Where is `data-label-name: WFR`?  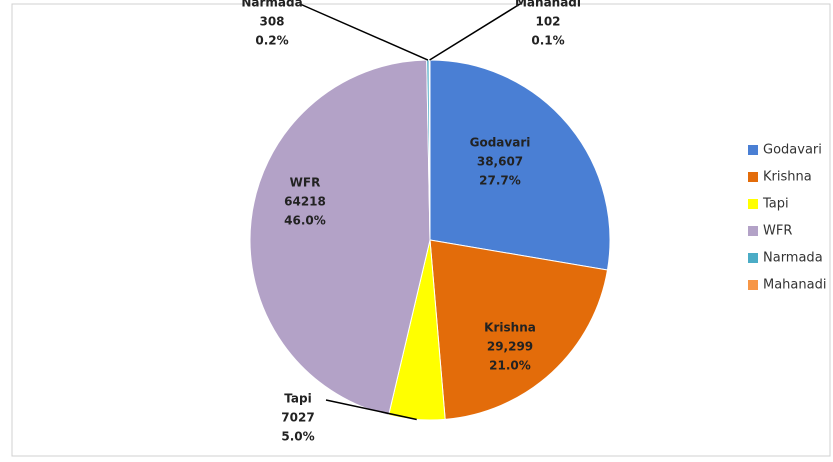
data-label-name: WFR is located at coordinates (305, 183).